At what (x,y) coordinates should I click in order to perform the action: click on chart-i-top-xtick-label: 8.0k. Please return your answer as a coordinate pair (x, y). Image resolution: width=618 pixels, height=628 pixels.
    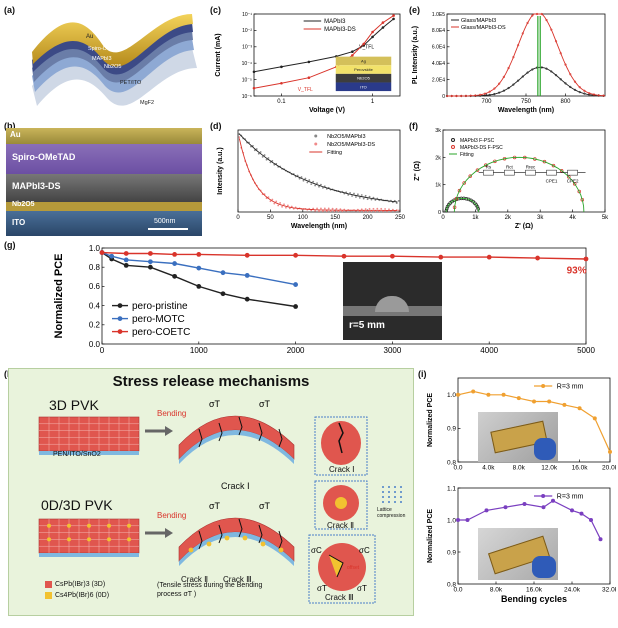
    Looking at the image, I should click on (519, 468).